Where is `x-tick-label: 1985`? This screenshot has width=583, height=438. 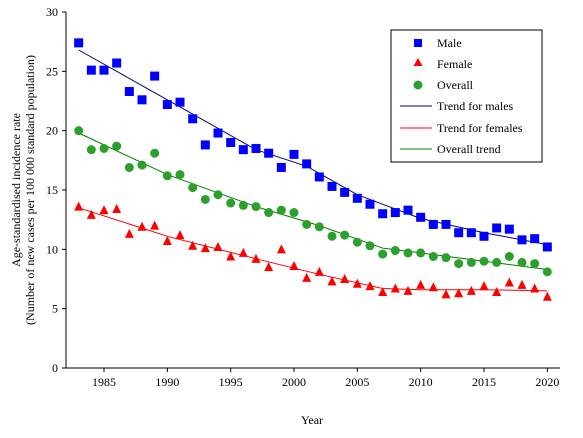 x-tick-label: 1985 is located at coordinates (104, 382).